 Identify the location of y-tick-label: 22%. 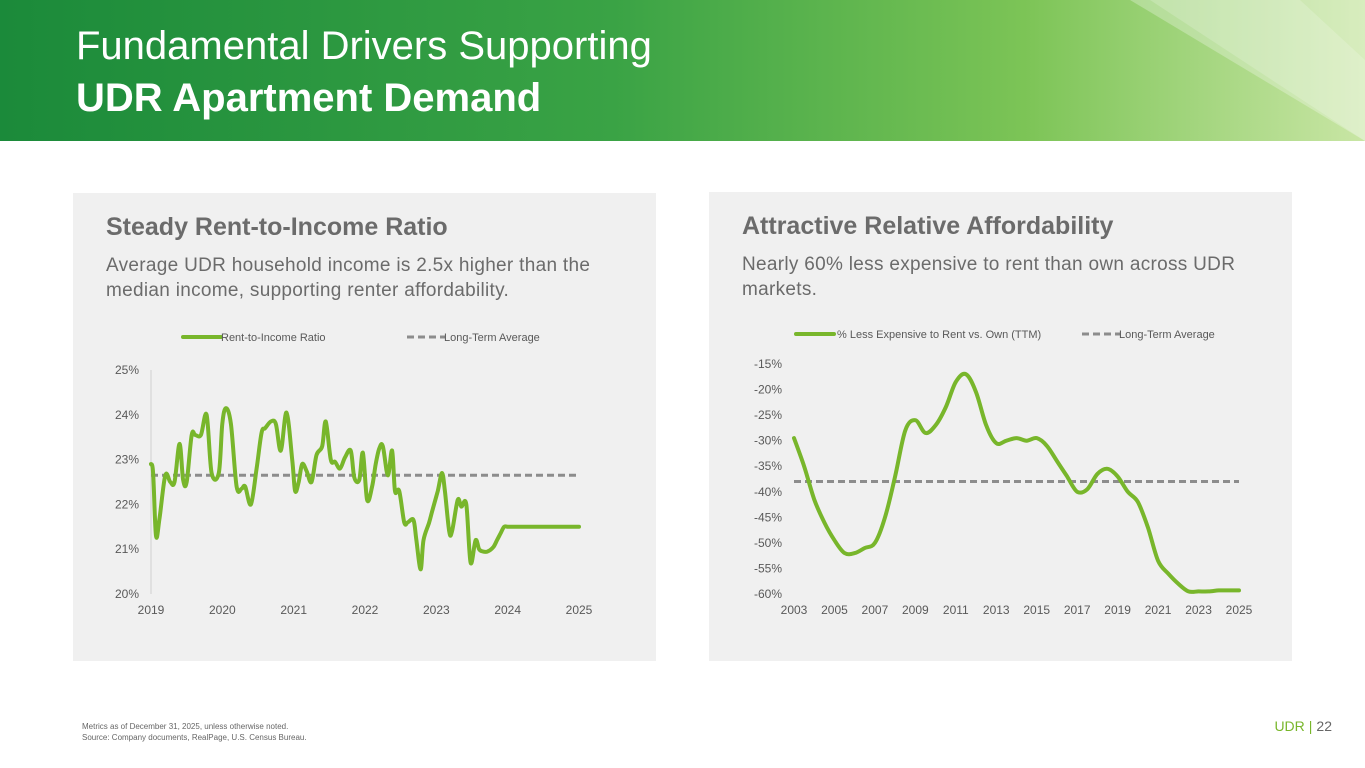
(127, 504).